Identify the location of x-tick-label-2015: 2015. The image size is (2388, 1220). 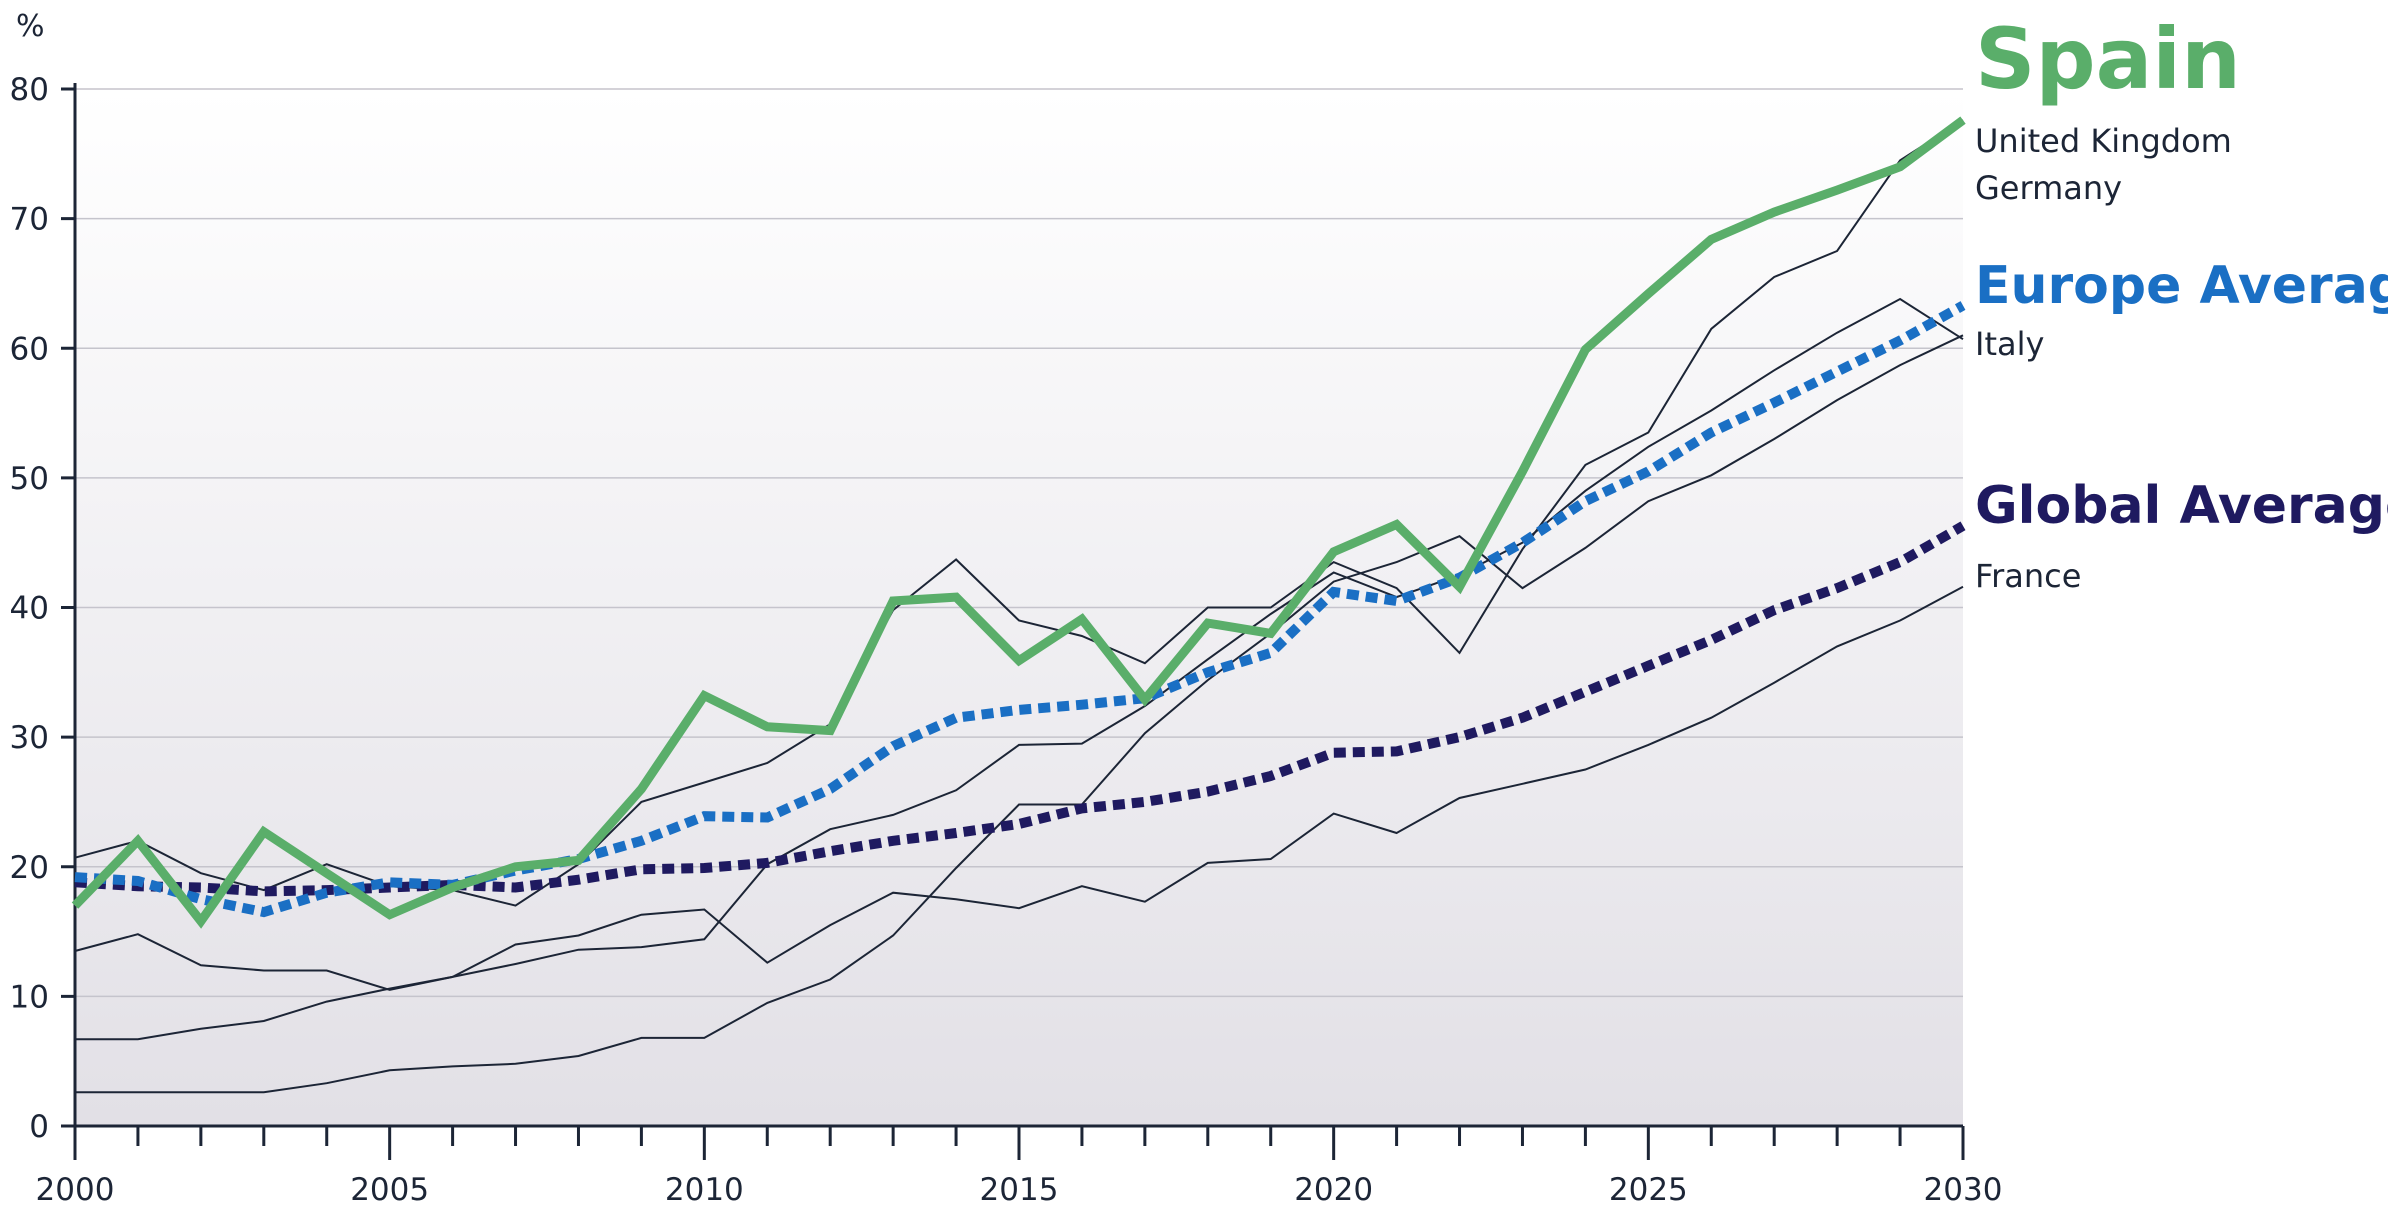
(1019, 1190).